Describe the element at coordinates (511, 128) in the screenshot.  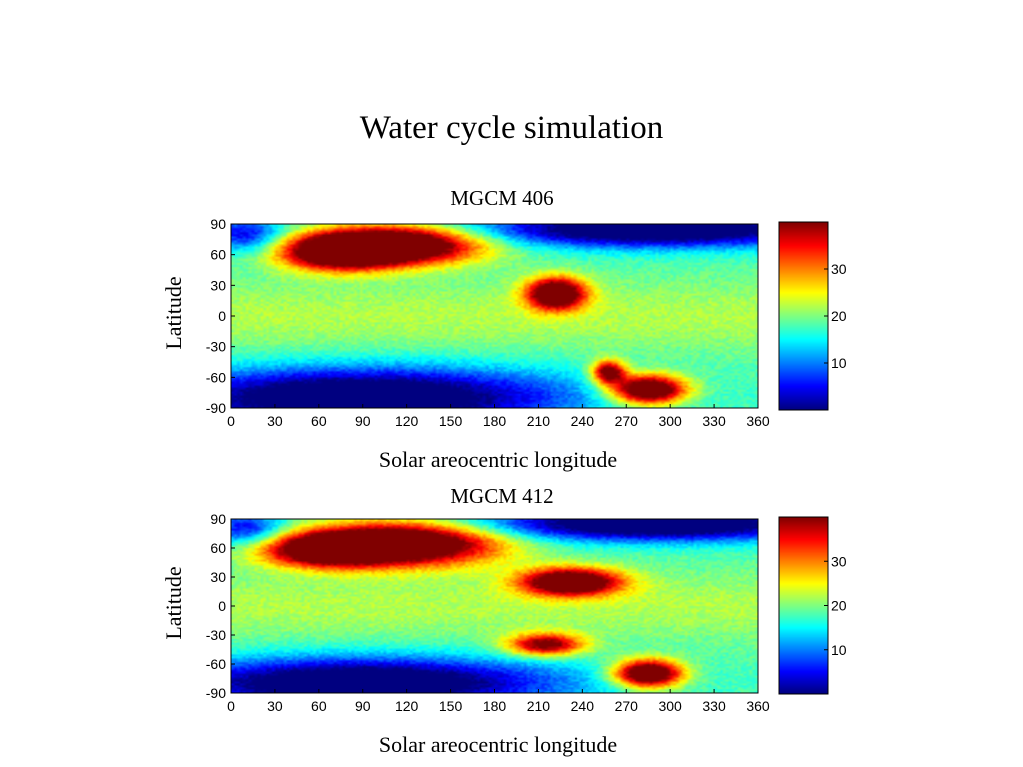
I see `slide-title: Water cycle simulation` at that location.